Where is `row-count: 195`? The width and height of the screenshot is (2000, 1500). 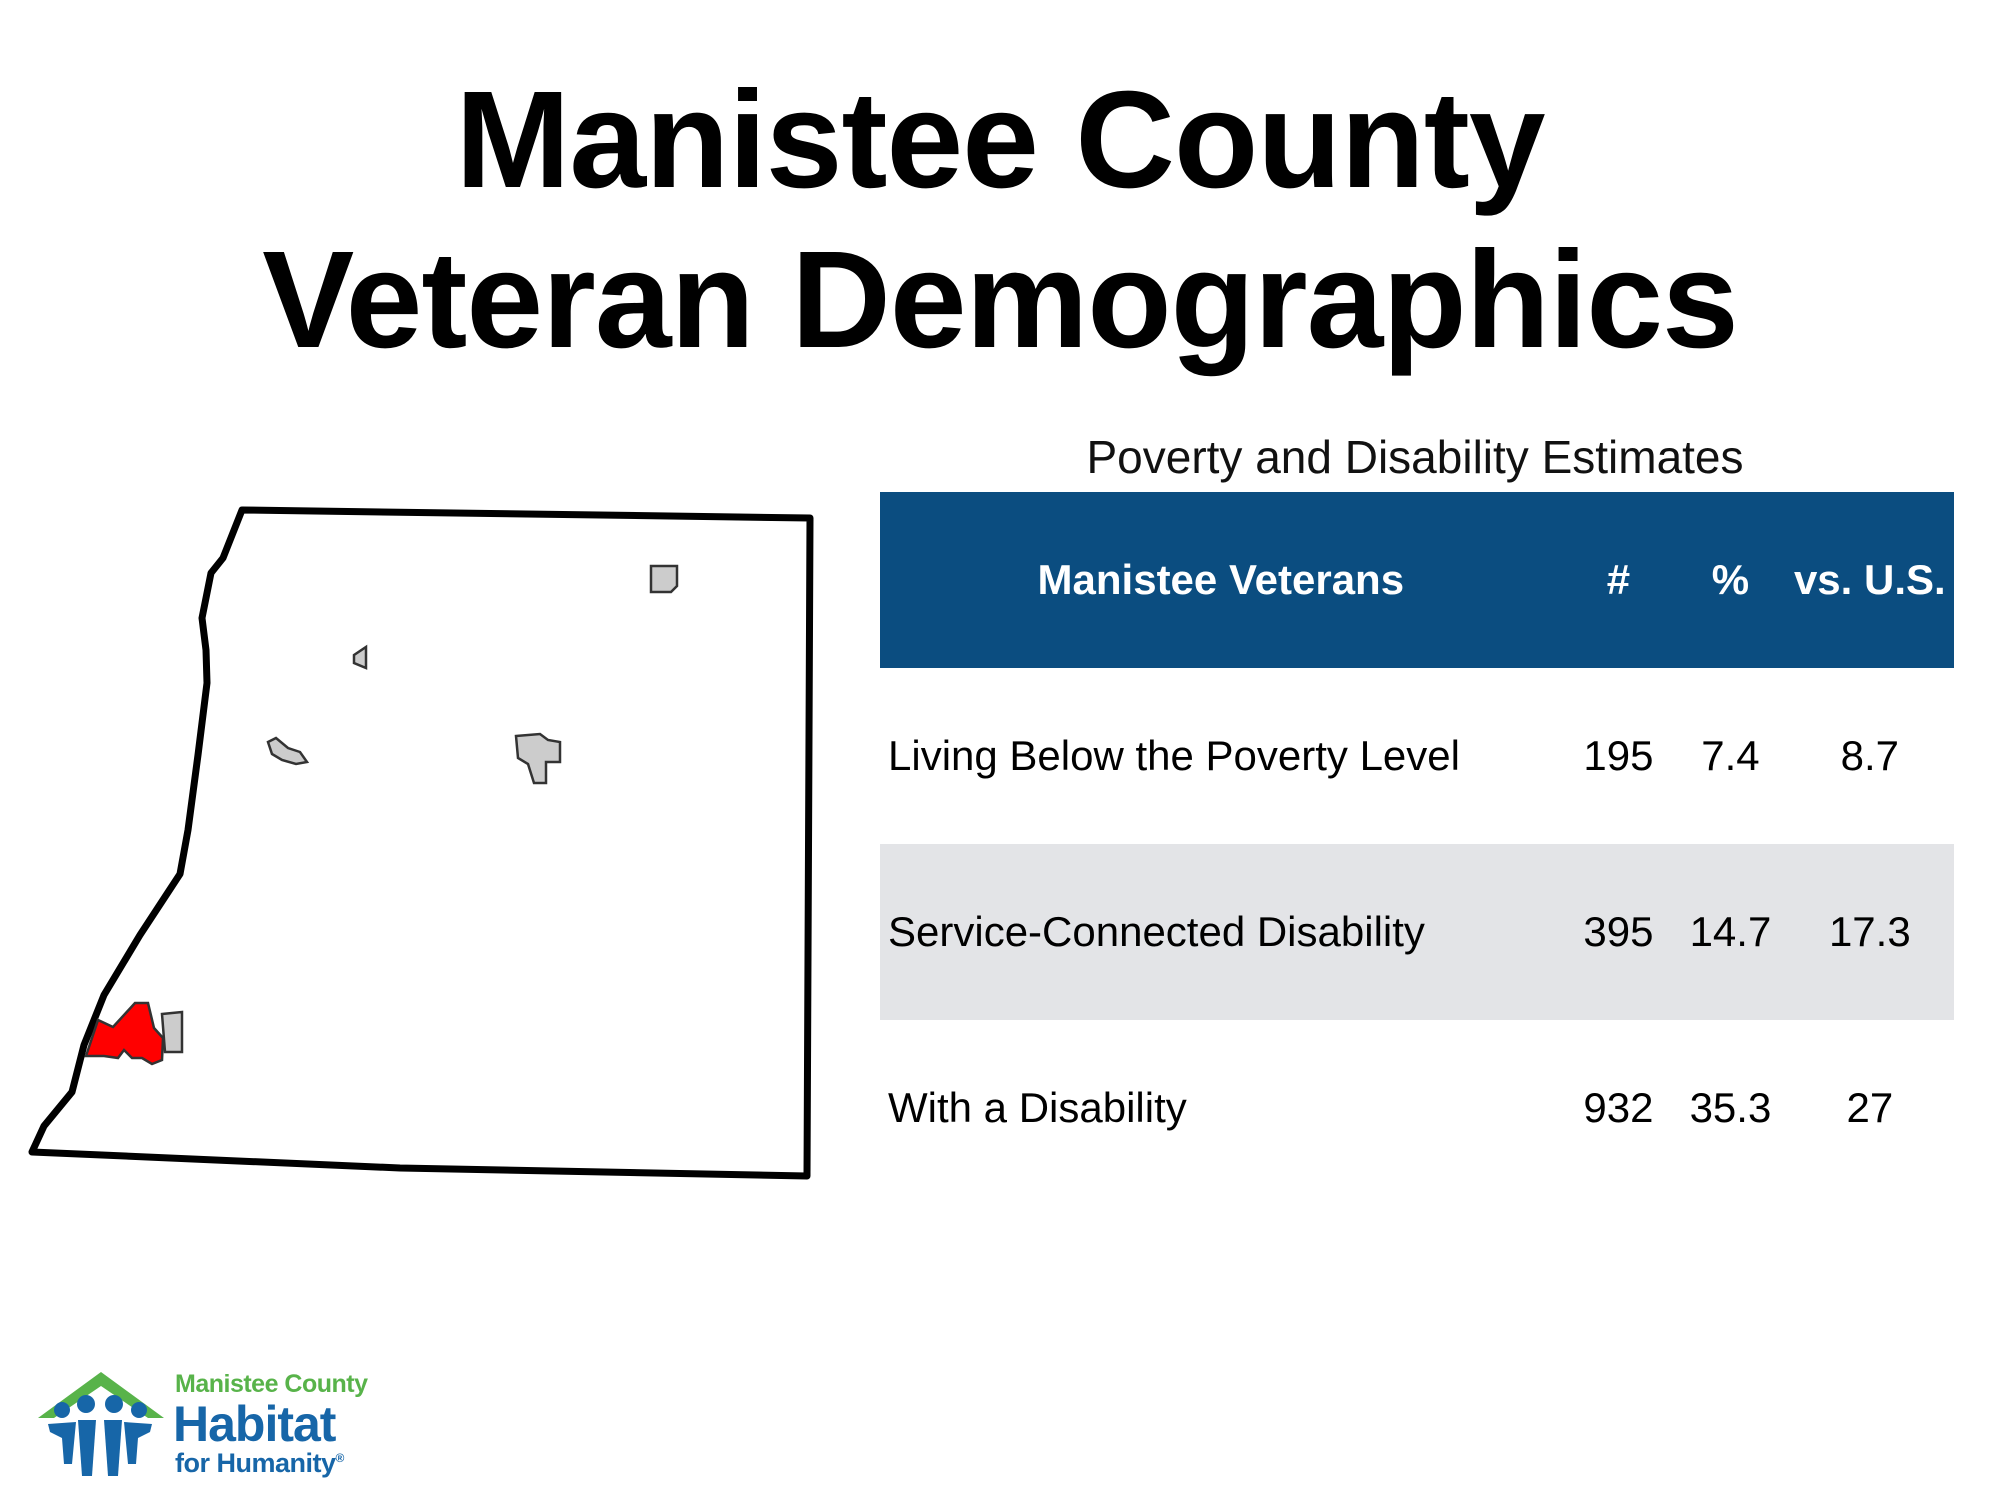
row-count: 195 is located at coordinates (1618, 755).